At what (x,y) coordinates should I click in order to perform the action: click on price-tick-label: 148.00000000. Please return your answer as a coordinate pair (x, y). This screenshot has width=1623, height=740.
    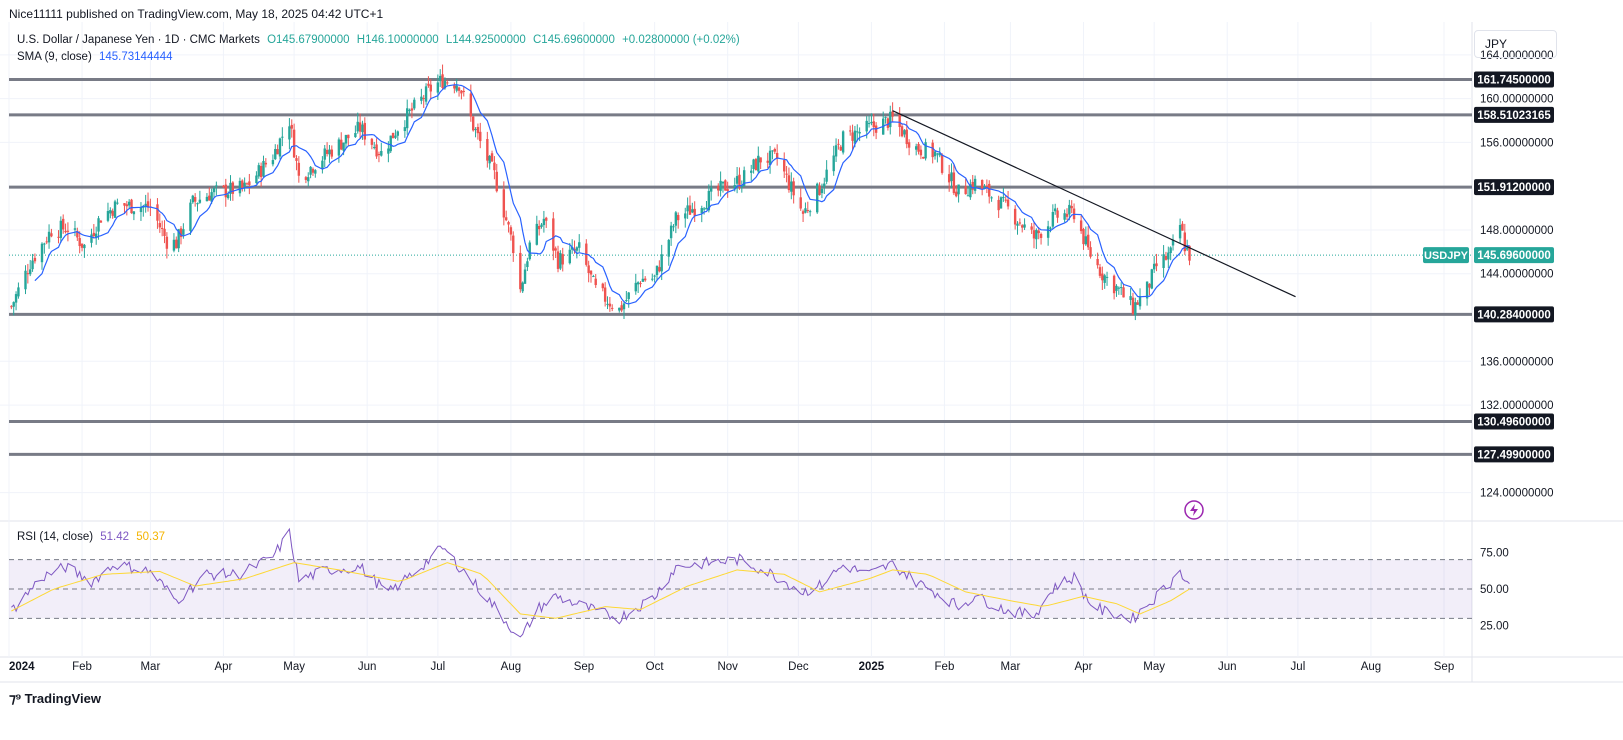
    Looking at the image, I should click on (1517, 231).